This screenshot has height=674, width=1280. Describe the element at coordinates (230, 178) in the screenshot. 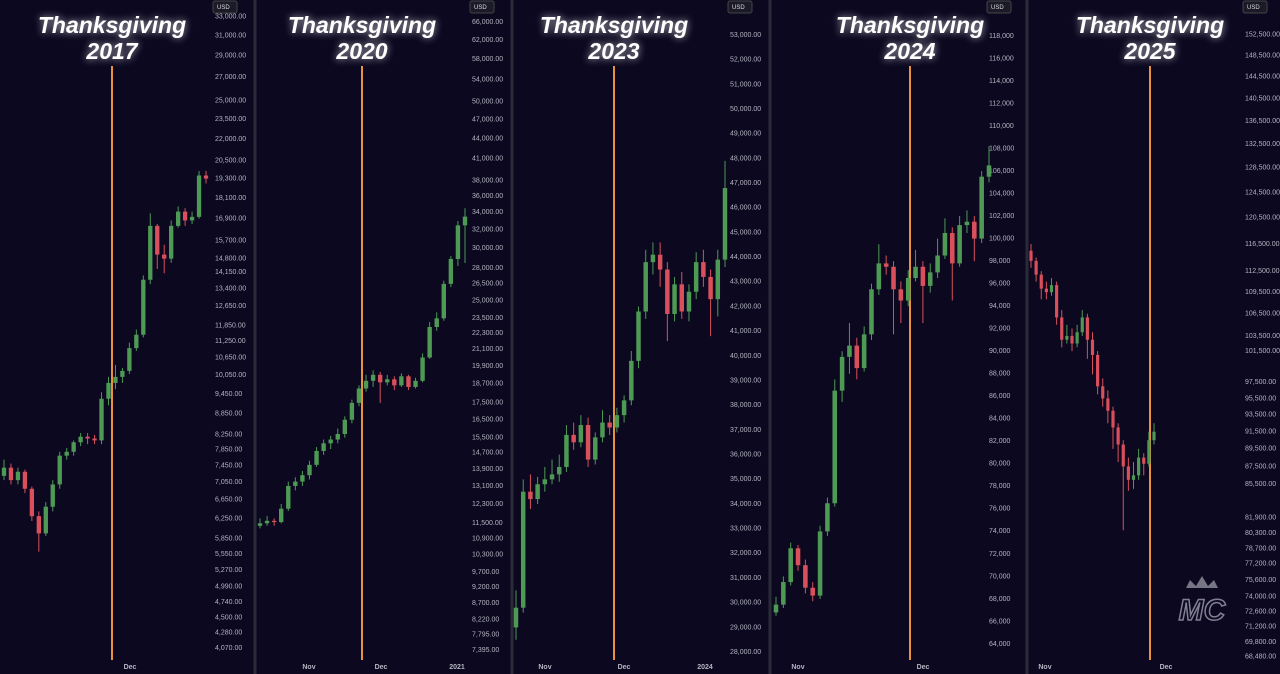

I see `y-tick-label: 19,300.00` at that location.